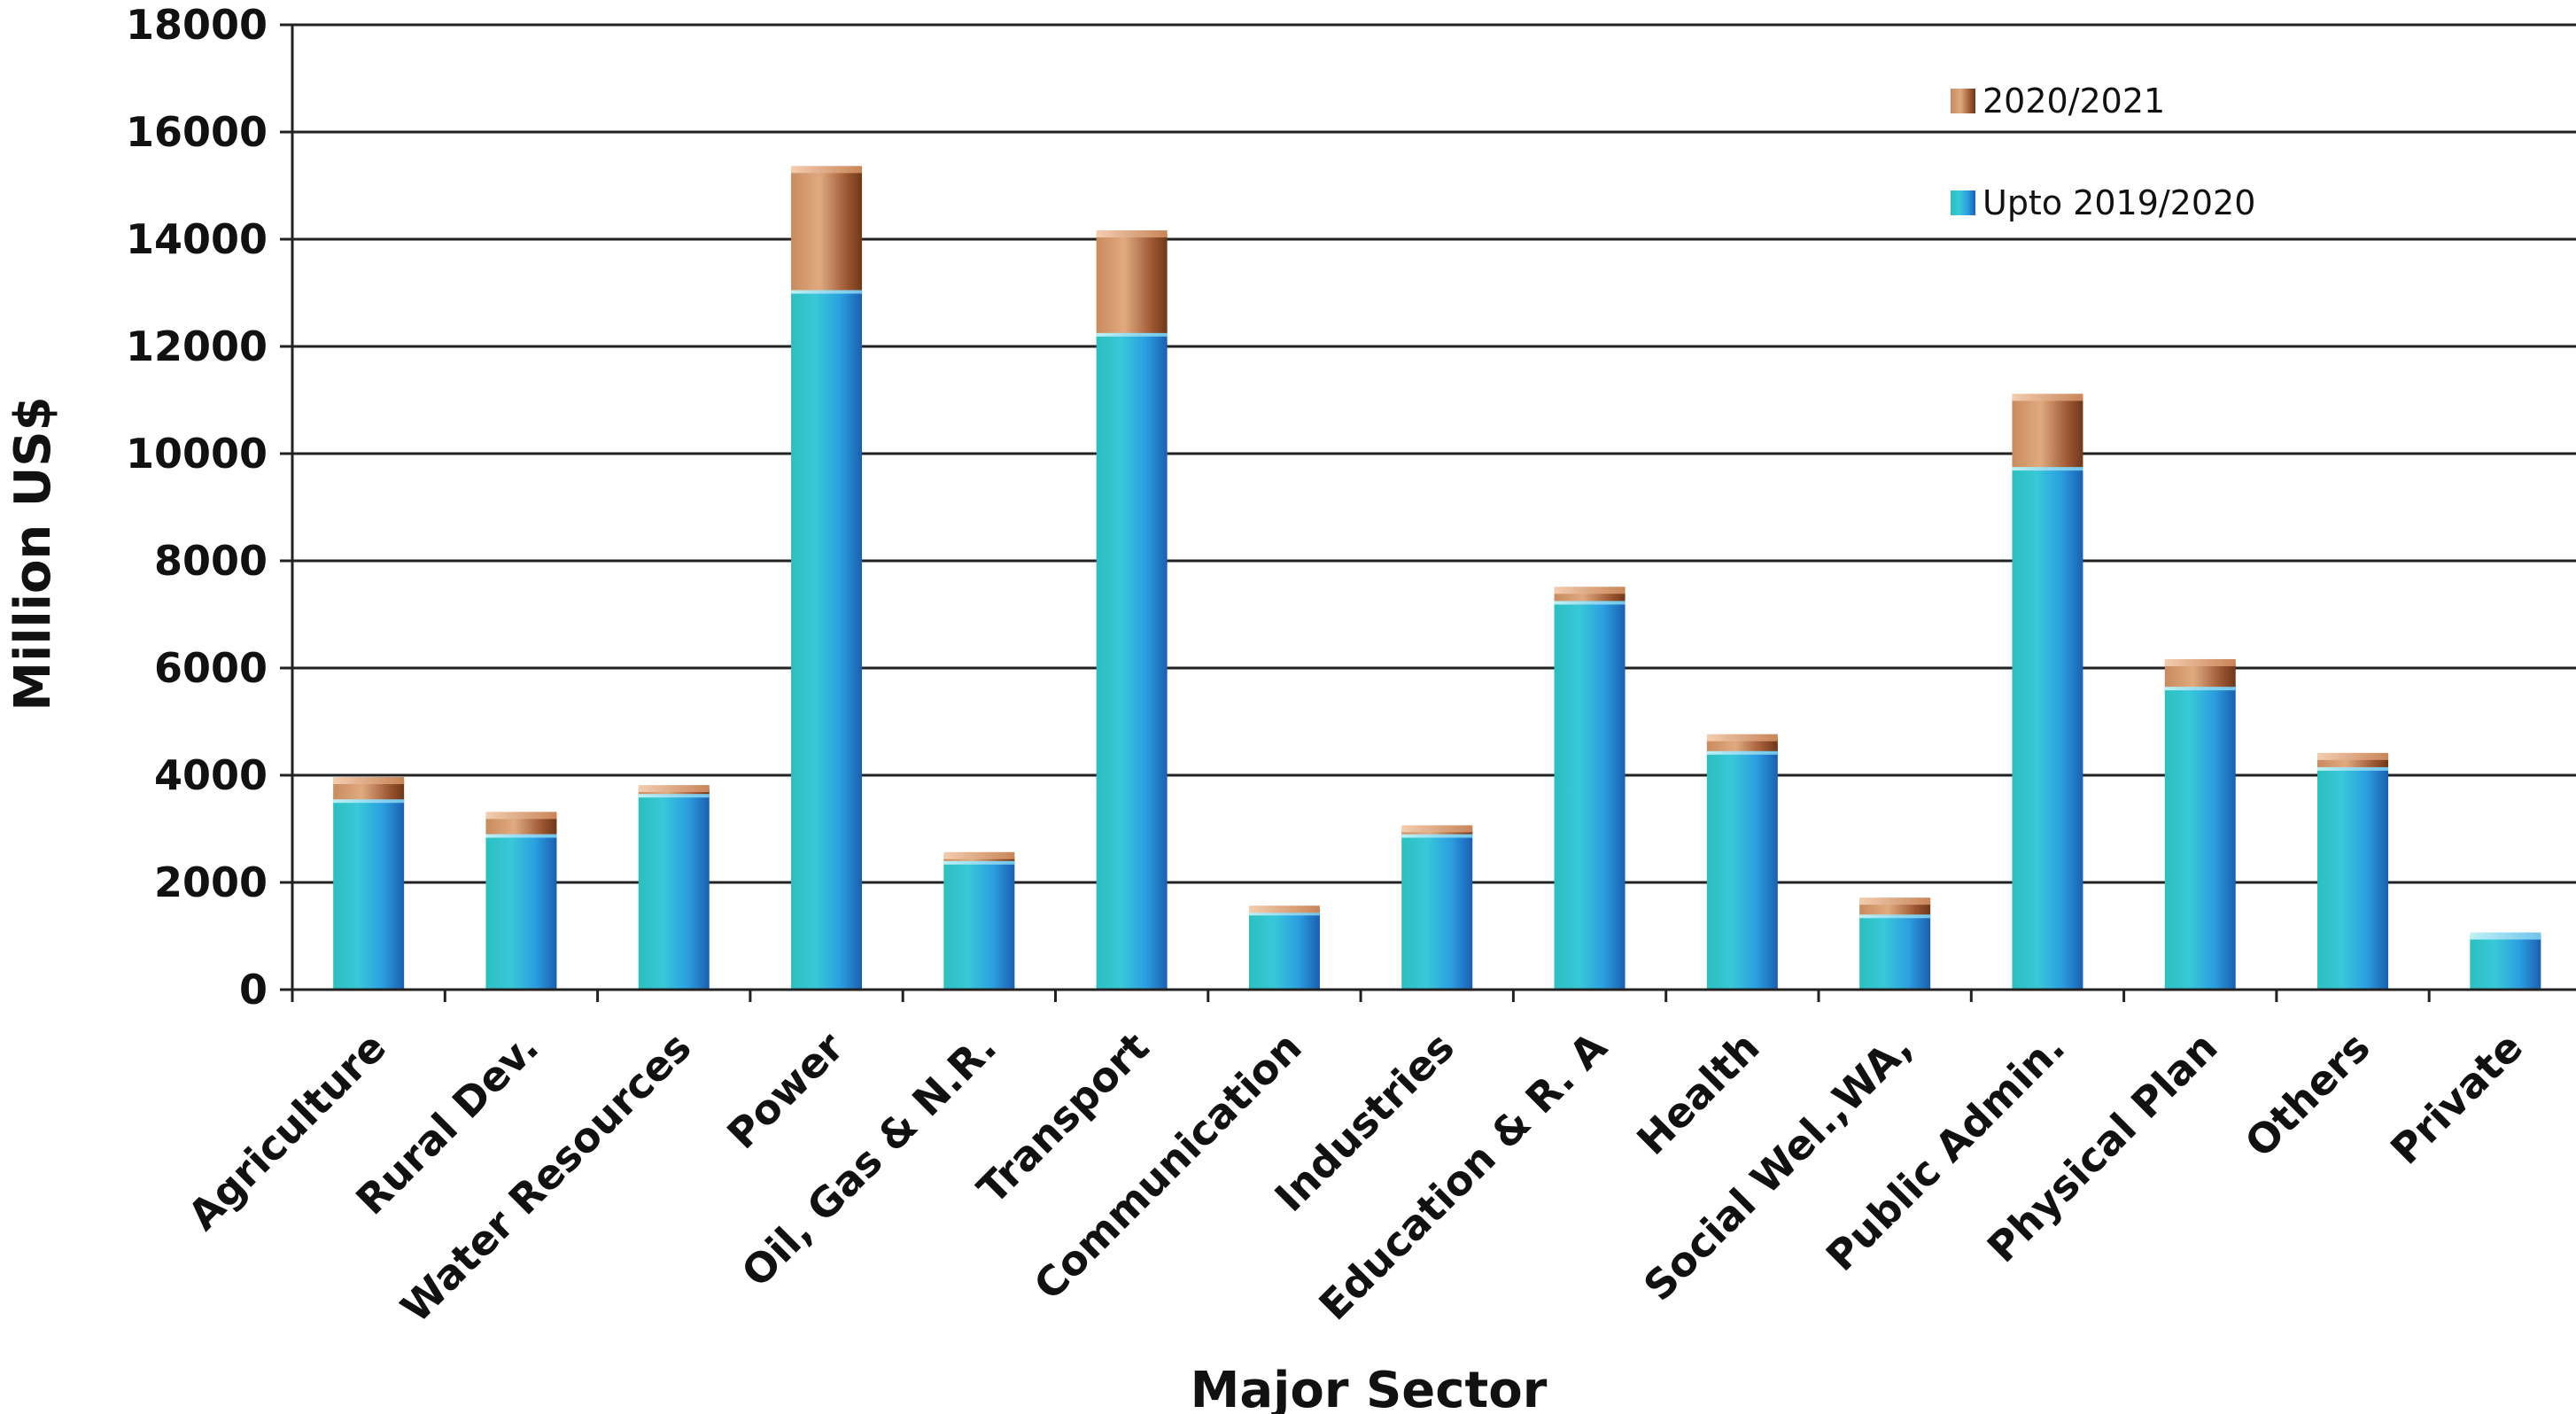 The image size is (2576, 1414). Describe the element at coordinates (197, 454) in the screenshot. I see `y-tick-label: 10000` at that location.